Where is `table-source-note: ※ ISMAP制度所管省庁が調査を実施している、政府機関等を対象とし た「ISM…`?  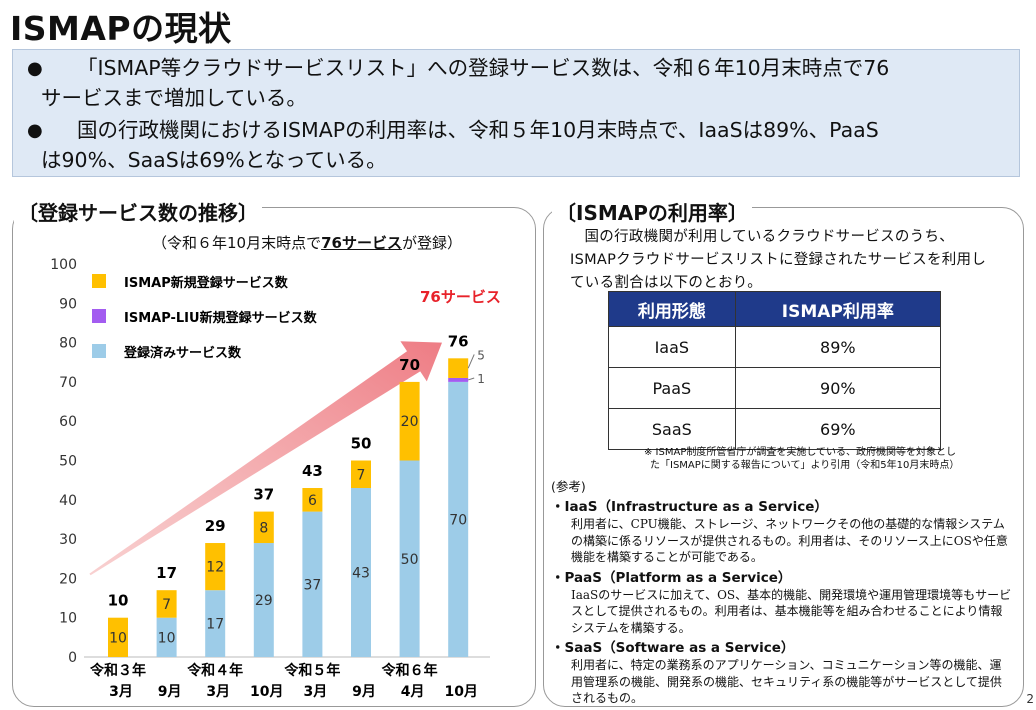 table-source-note: ※ ISMAP制度所管省庁が調査を実施している、政府機関等を対象とし た「ISM… is located at coordinates (801, 459).